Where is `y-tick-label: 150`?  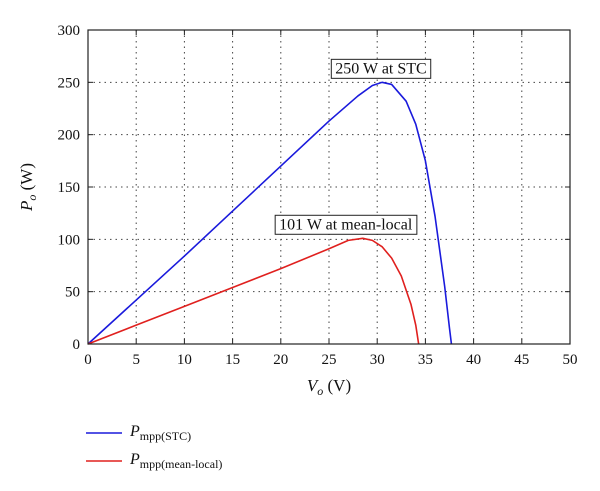 y-tick-label: 150 is located at coordinates (69, 188).